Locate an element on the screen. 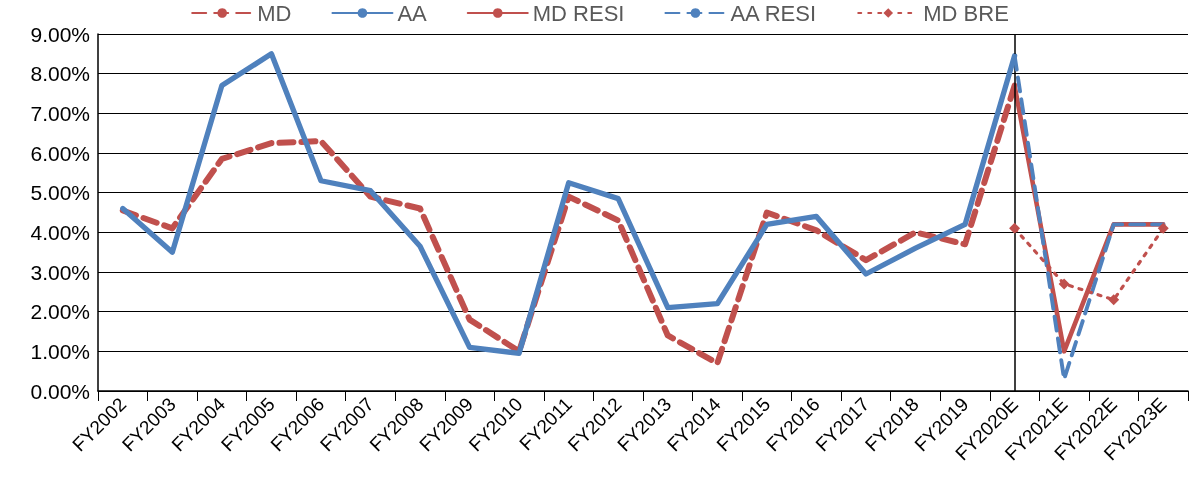 This screenshot has height=491, width=1200. y-tick-label: 1.00% is located at coordinates (60, 351).